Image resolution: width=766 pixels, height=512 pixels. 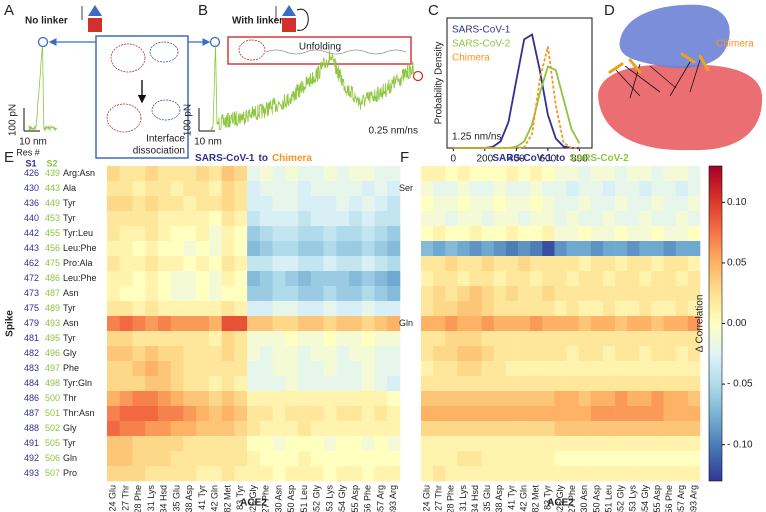 I want to click on row-header: S2, so click(x=51, y=163).